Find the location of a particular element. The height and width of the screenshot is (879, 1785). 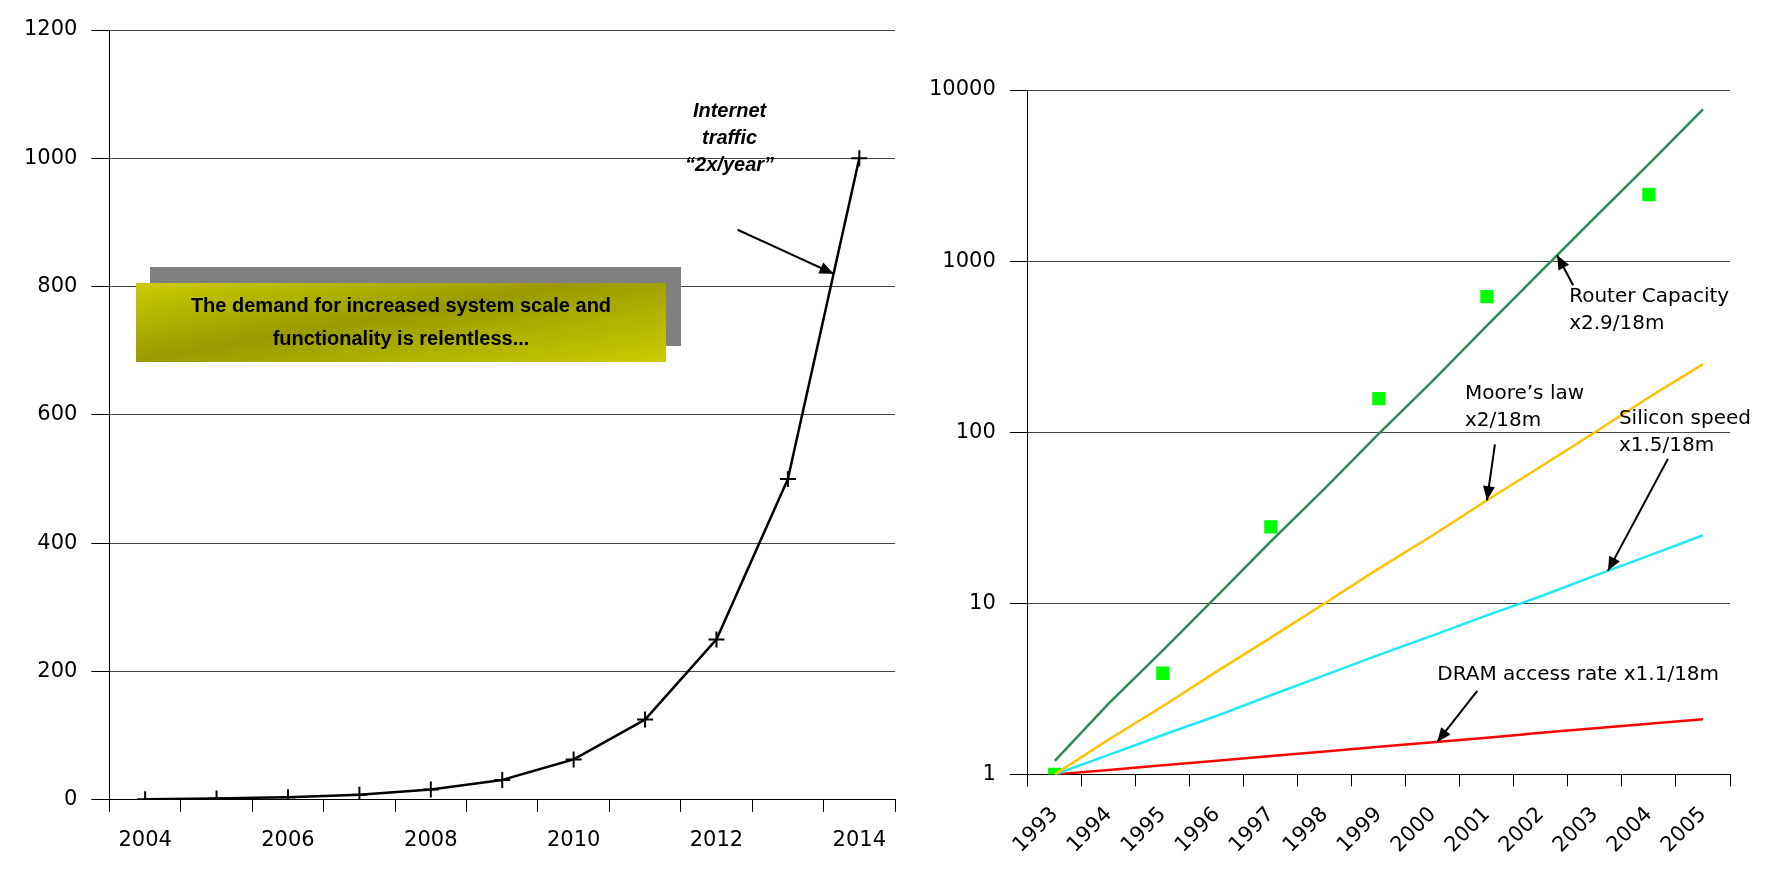

y-tick-label: 10 is located at coordinates (982, 601).